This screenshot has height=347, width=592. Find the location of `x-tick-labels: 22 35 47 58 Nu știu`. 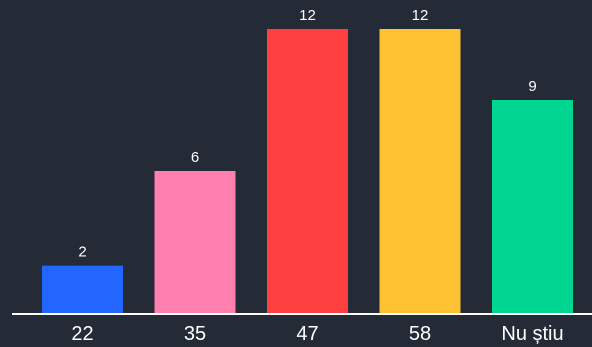

x-tick-labels: 22 35 47 58 Nu știu is located at coordinates (317, 334).